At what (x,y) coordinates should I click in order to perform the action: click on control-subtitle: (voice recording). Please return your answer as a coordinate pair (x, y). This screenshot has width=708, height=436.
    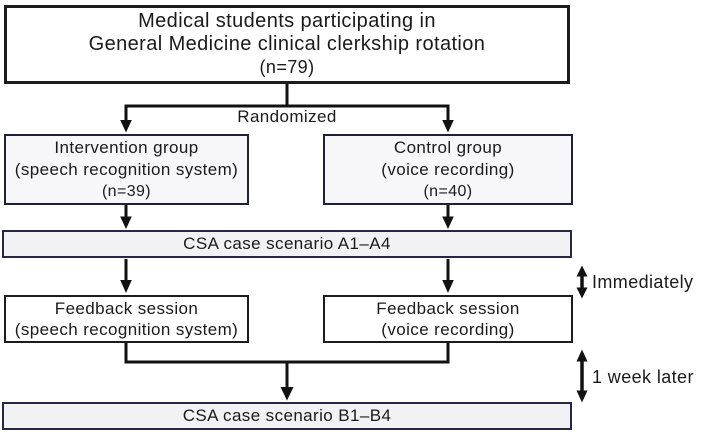
    Looking at the image, I should click on (448, 169).